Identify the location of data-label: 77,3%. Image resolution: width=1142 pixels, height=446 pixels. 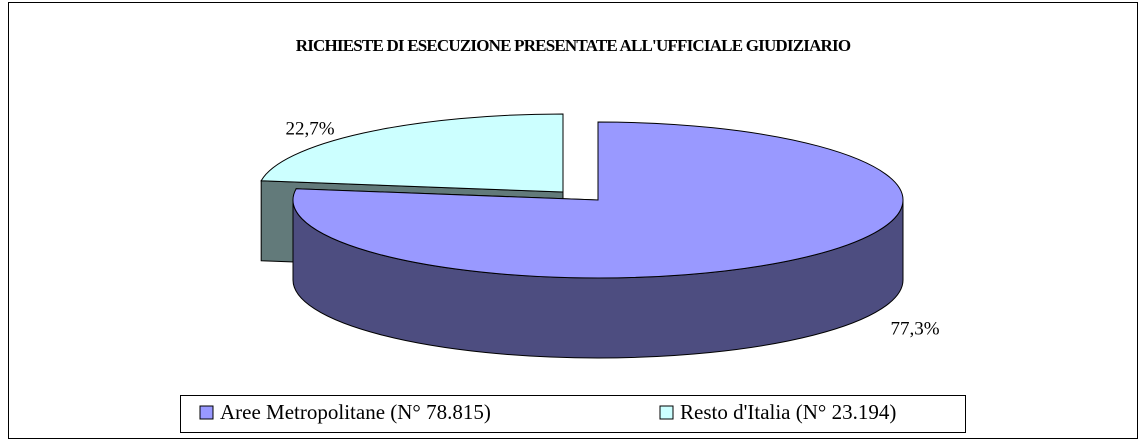
(914, 328).